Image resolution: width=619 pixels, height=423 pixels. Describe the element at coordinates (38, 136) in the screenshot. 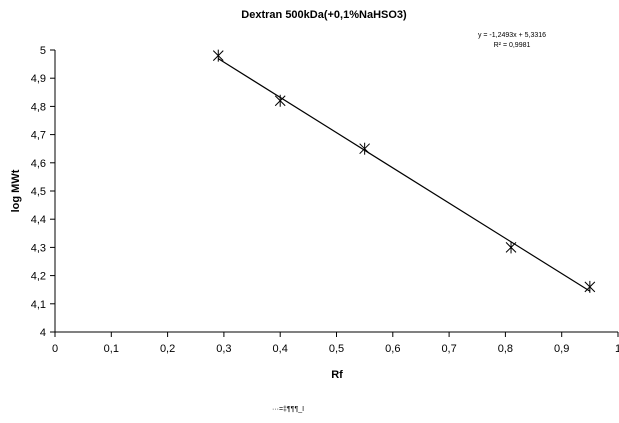

I see `y-tick-label: 4,7` at that location.